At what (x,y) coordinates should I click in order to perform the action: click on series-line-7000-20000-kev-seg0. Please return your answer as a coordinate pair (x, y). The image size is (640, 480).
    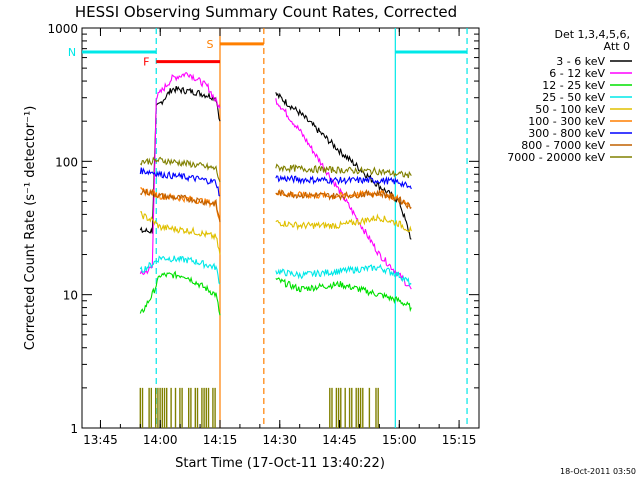
    Looking at the image, I should click on (180, 169).